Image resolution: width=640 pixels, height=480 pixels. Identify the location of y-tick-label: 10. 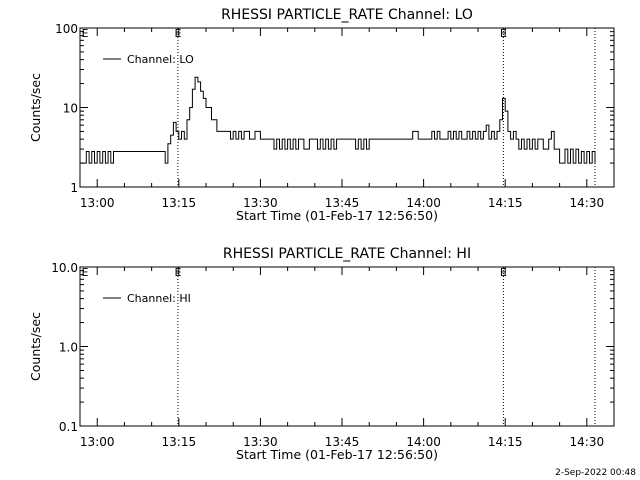
(70, 109).